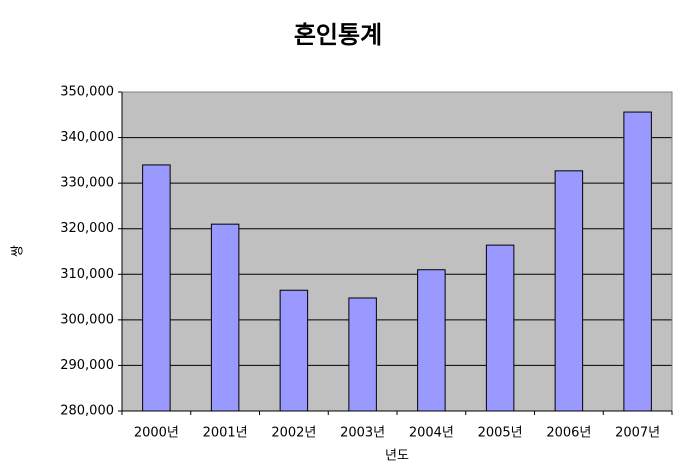 The image size is (685, 473). I want to click on y-tick-label: 350,000, so click(87, 92).